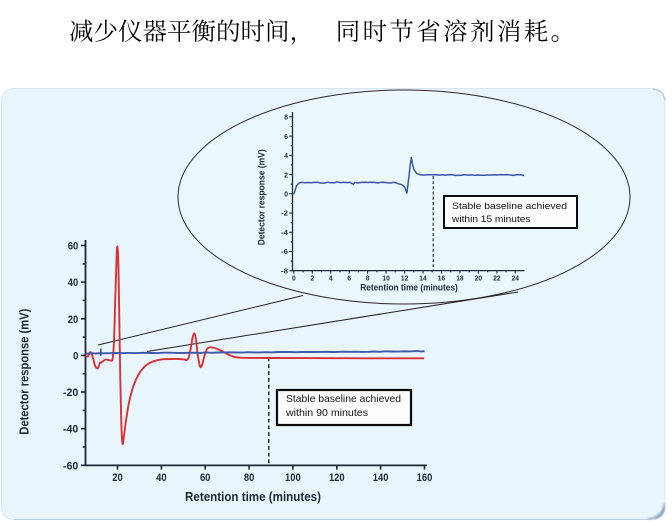 This screenshot has height=526, width=672. What do you see at coordinates (404, 277) in the screenshot?
I see `svg-text: 12` at bounding box center [404, 277].